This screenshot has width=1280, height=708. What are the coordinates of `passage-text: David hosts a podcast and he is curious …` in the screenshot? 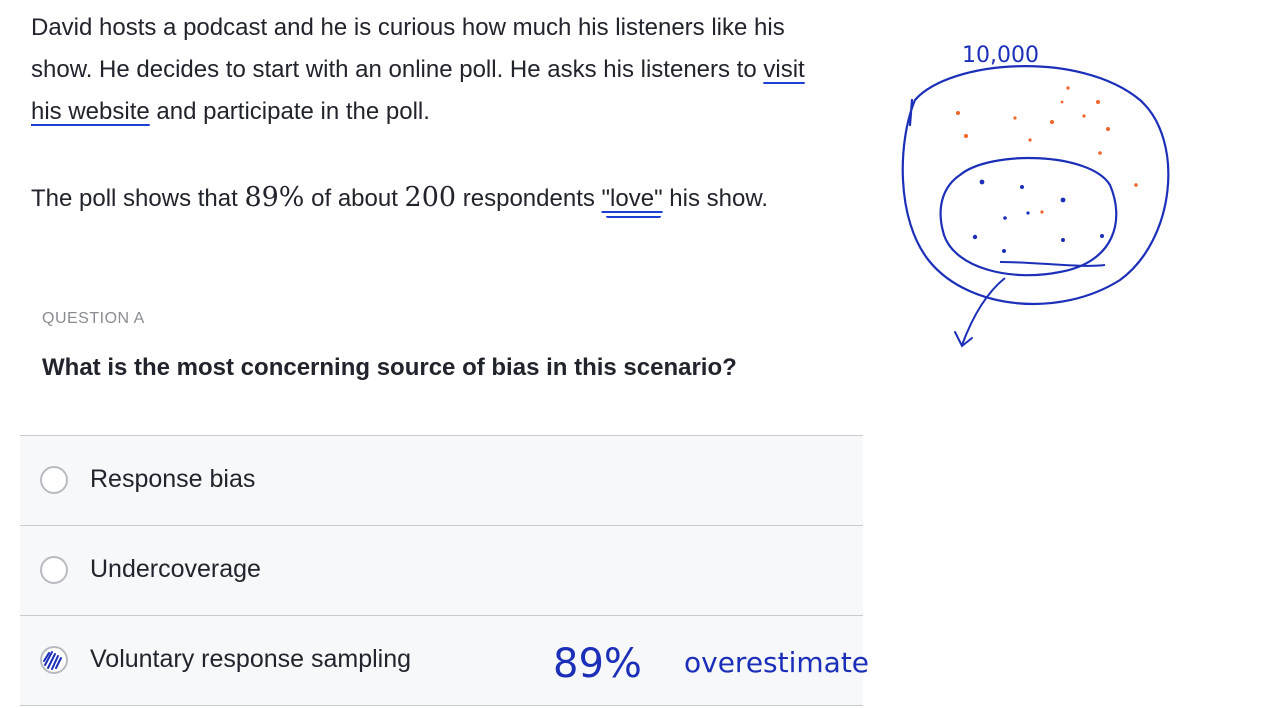 It's located at (408, 48).